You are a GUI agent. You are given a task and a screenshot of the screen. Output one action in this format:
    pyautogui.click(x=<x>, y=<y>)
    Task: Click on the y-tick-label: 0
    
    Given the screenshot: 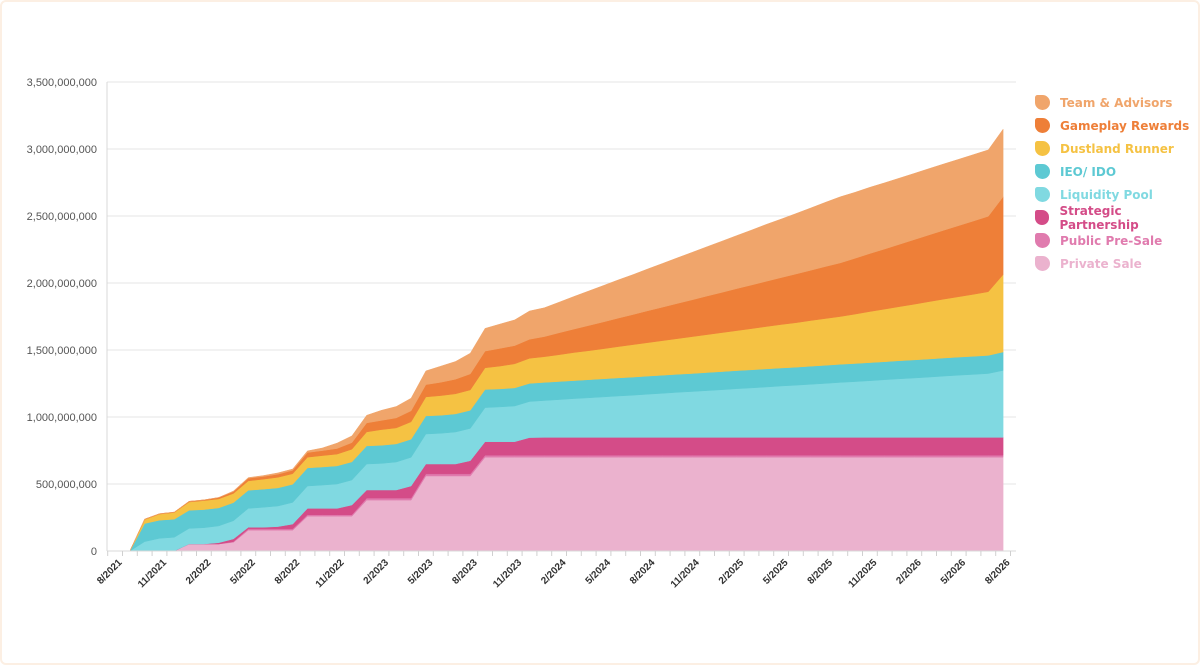 What is the action you would take?
    pyautogui.click(x=94, y=552)
    